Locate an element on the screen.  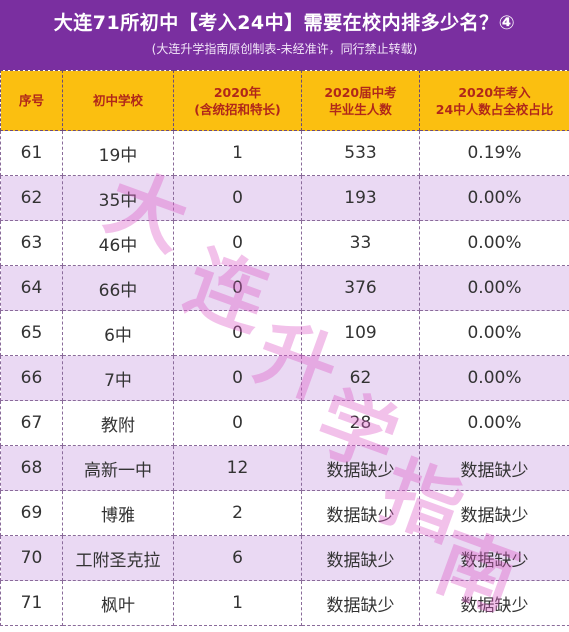
cell-school: 35中 is located at coordinates (118, 198).